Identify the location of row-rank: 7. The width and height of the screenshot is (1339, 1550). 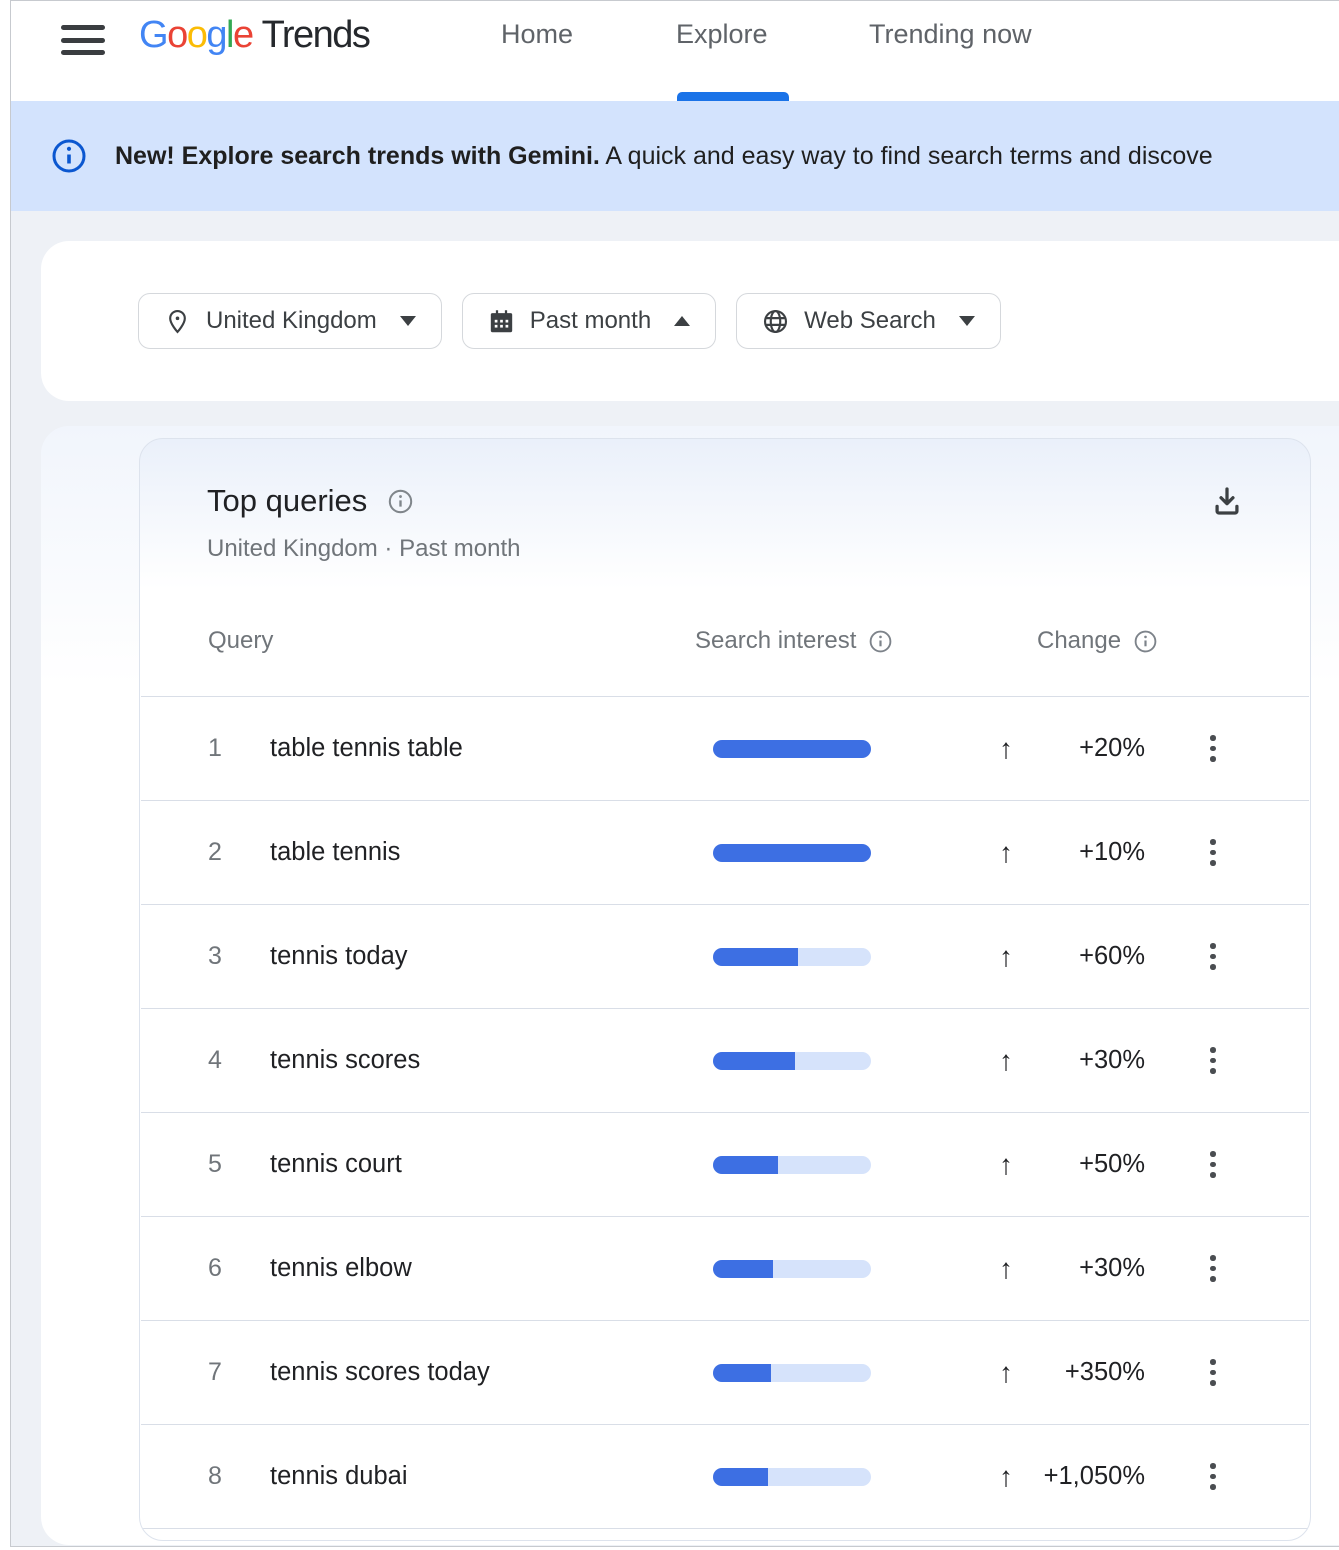
(215, 1372).